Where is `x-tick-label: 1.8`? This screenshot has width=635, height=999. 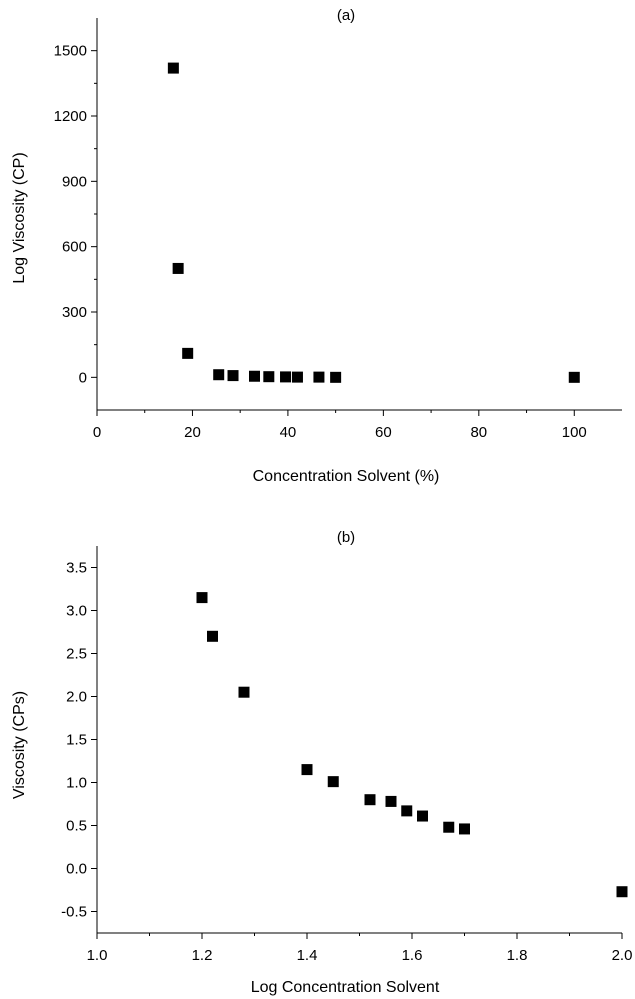
x-tick-label: 1.8 is located at coordinates (517, 955).